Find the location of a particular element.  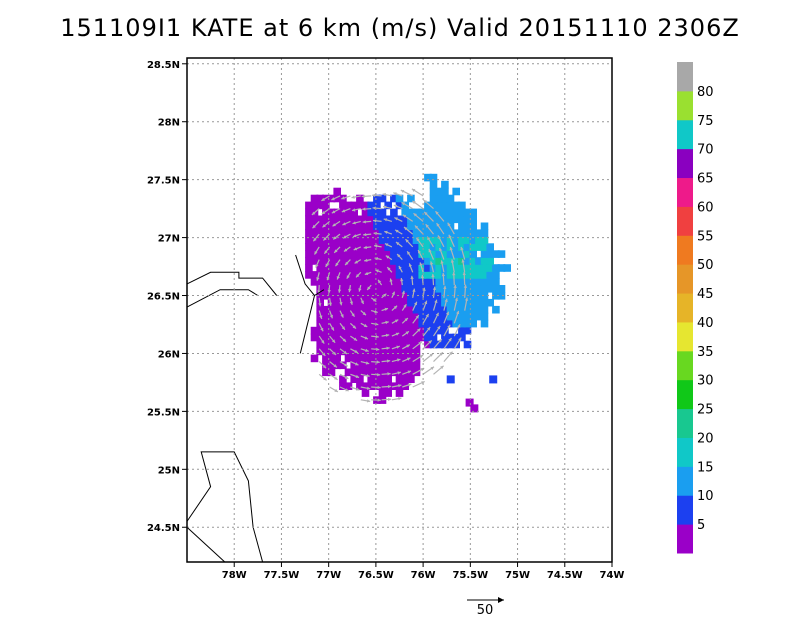

y-tick-label: 28N is located at coordinates (169, 123).